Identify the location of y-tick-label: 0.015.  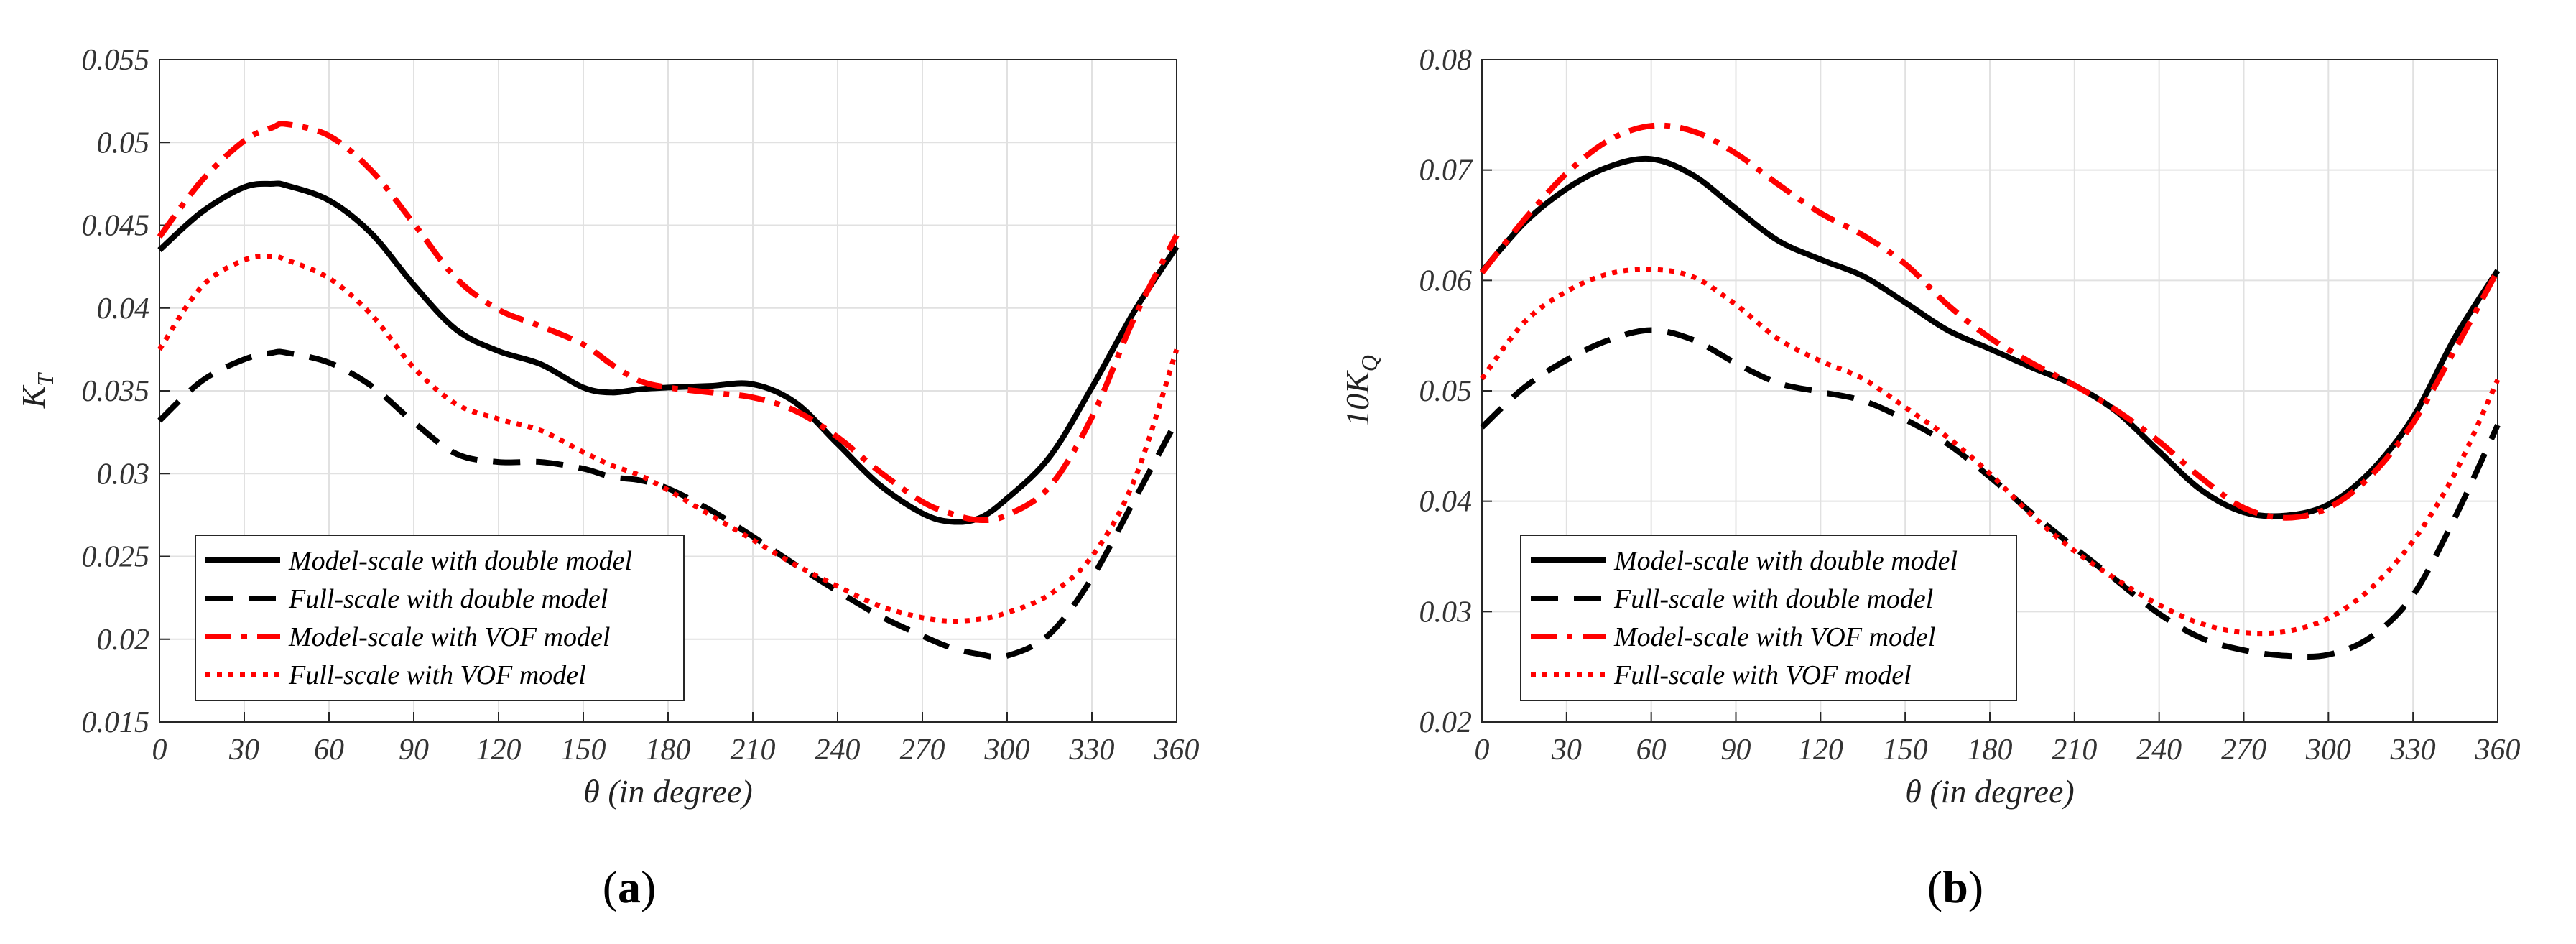
(116, 722).